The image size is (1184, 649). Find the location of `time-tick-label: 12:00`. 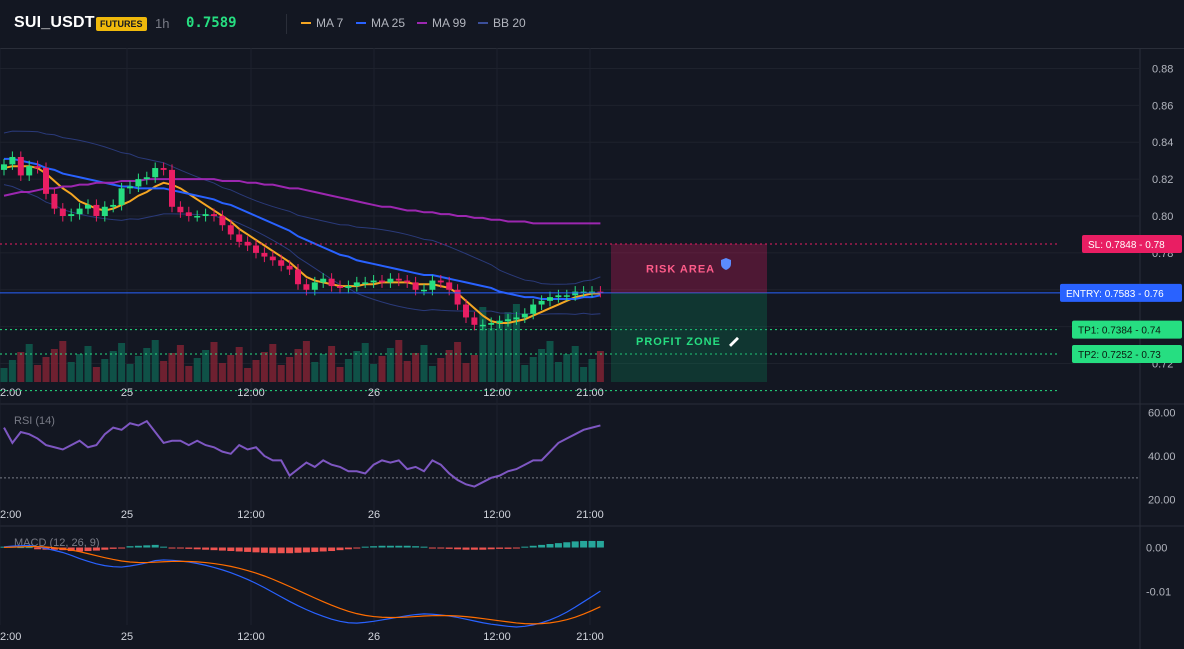

time-tick-label: 12:00 is located at coordinates (251, 515).